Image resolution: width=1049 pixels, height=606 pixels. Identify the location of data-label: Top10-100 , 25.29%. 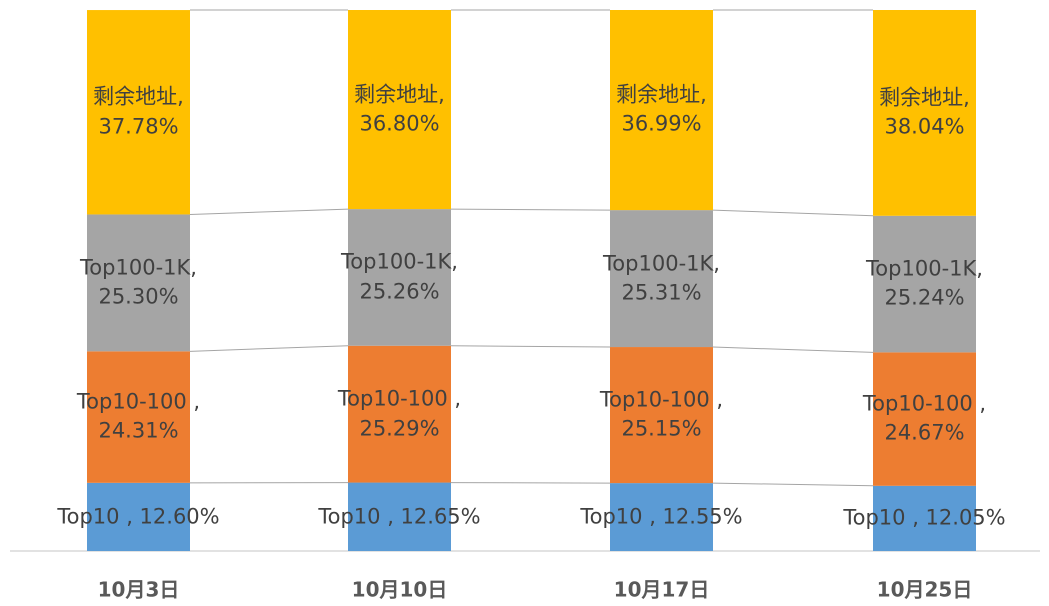
(399, 413).